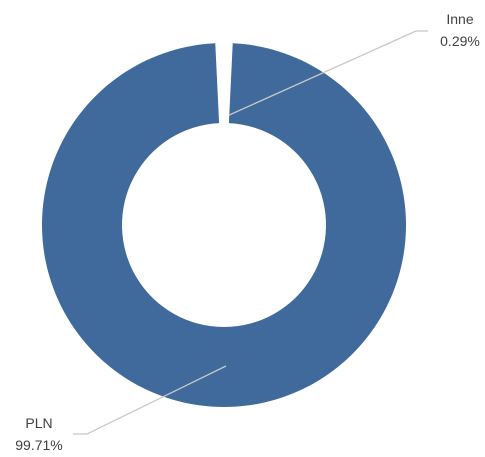 The image size is (485, 457). I want to click on data-label-value-inne: 0.29%, so click(460, 41).